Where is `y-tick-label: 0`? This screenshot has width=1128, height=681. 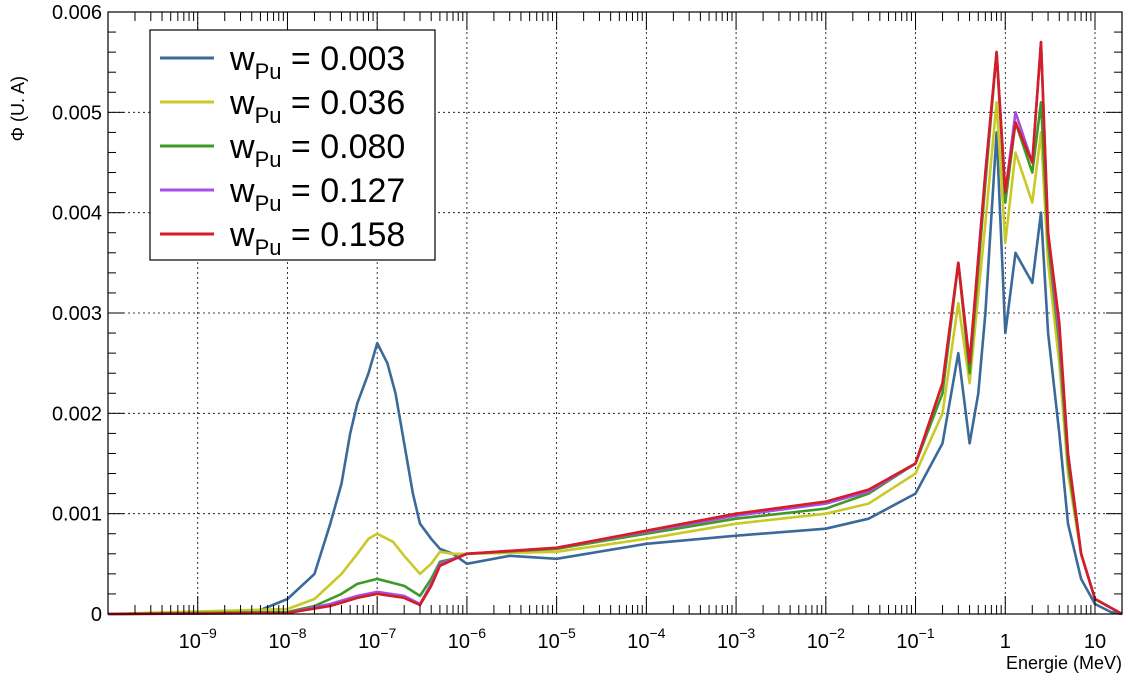 y-tick-label: 0 is located at coordinates (96, 615).